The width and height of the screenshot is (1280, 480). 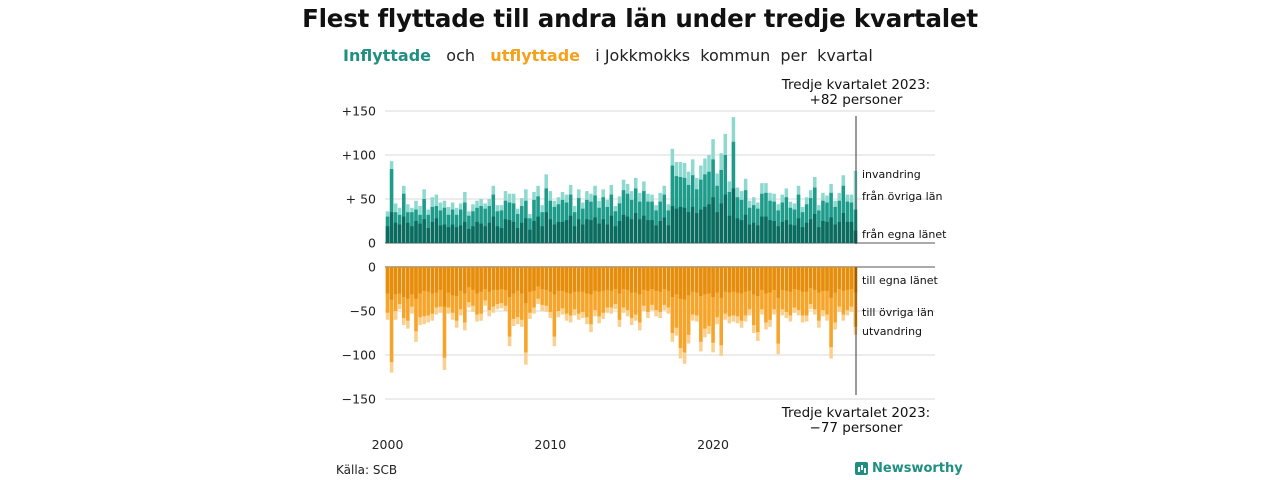 I want to click on source-note: Källa: SCB, so click(x=367, y=470).